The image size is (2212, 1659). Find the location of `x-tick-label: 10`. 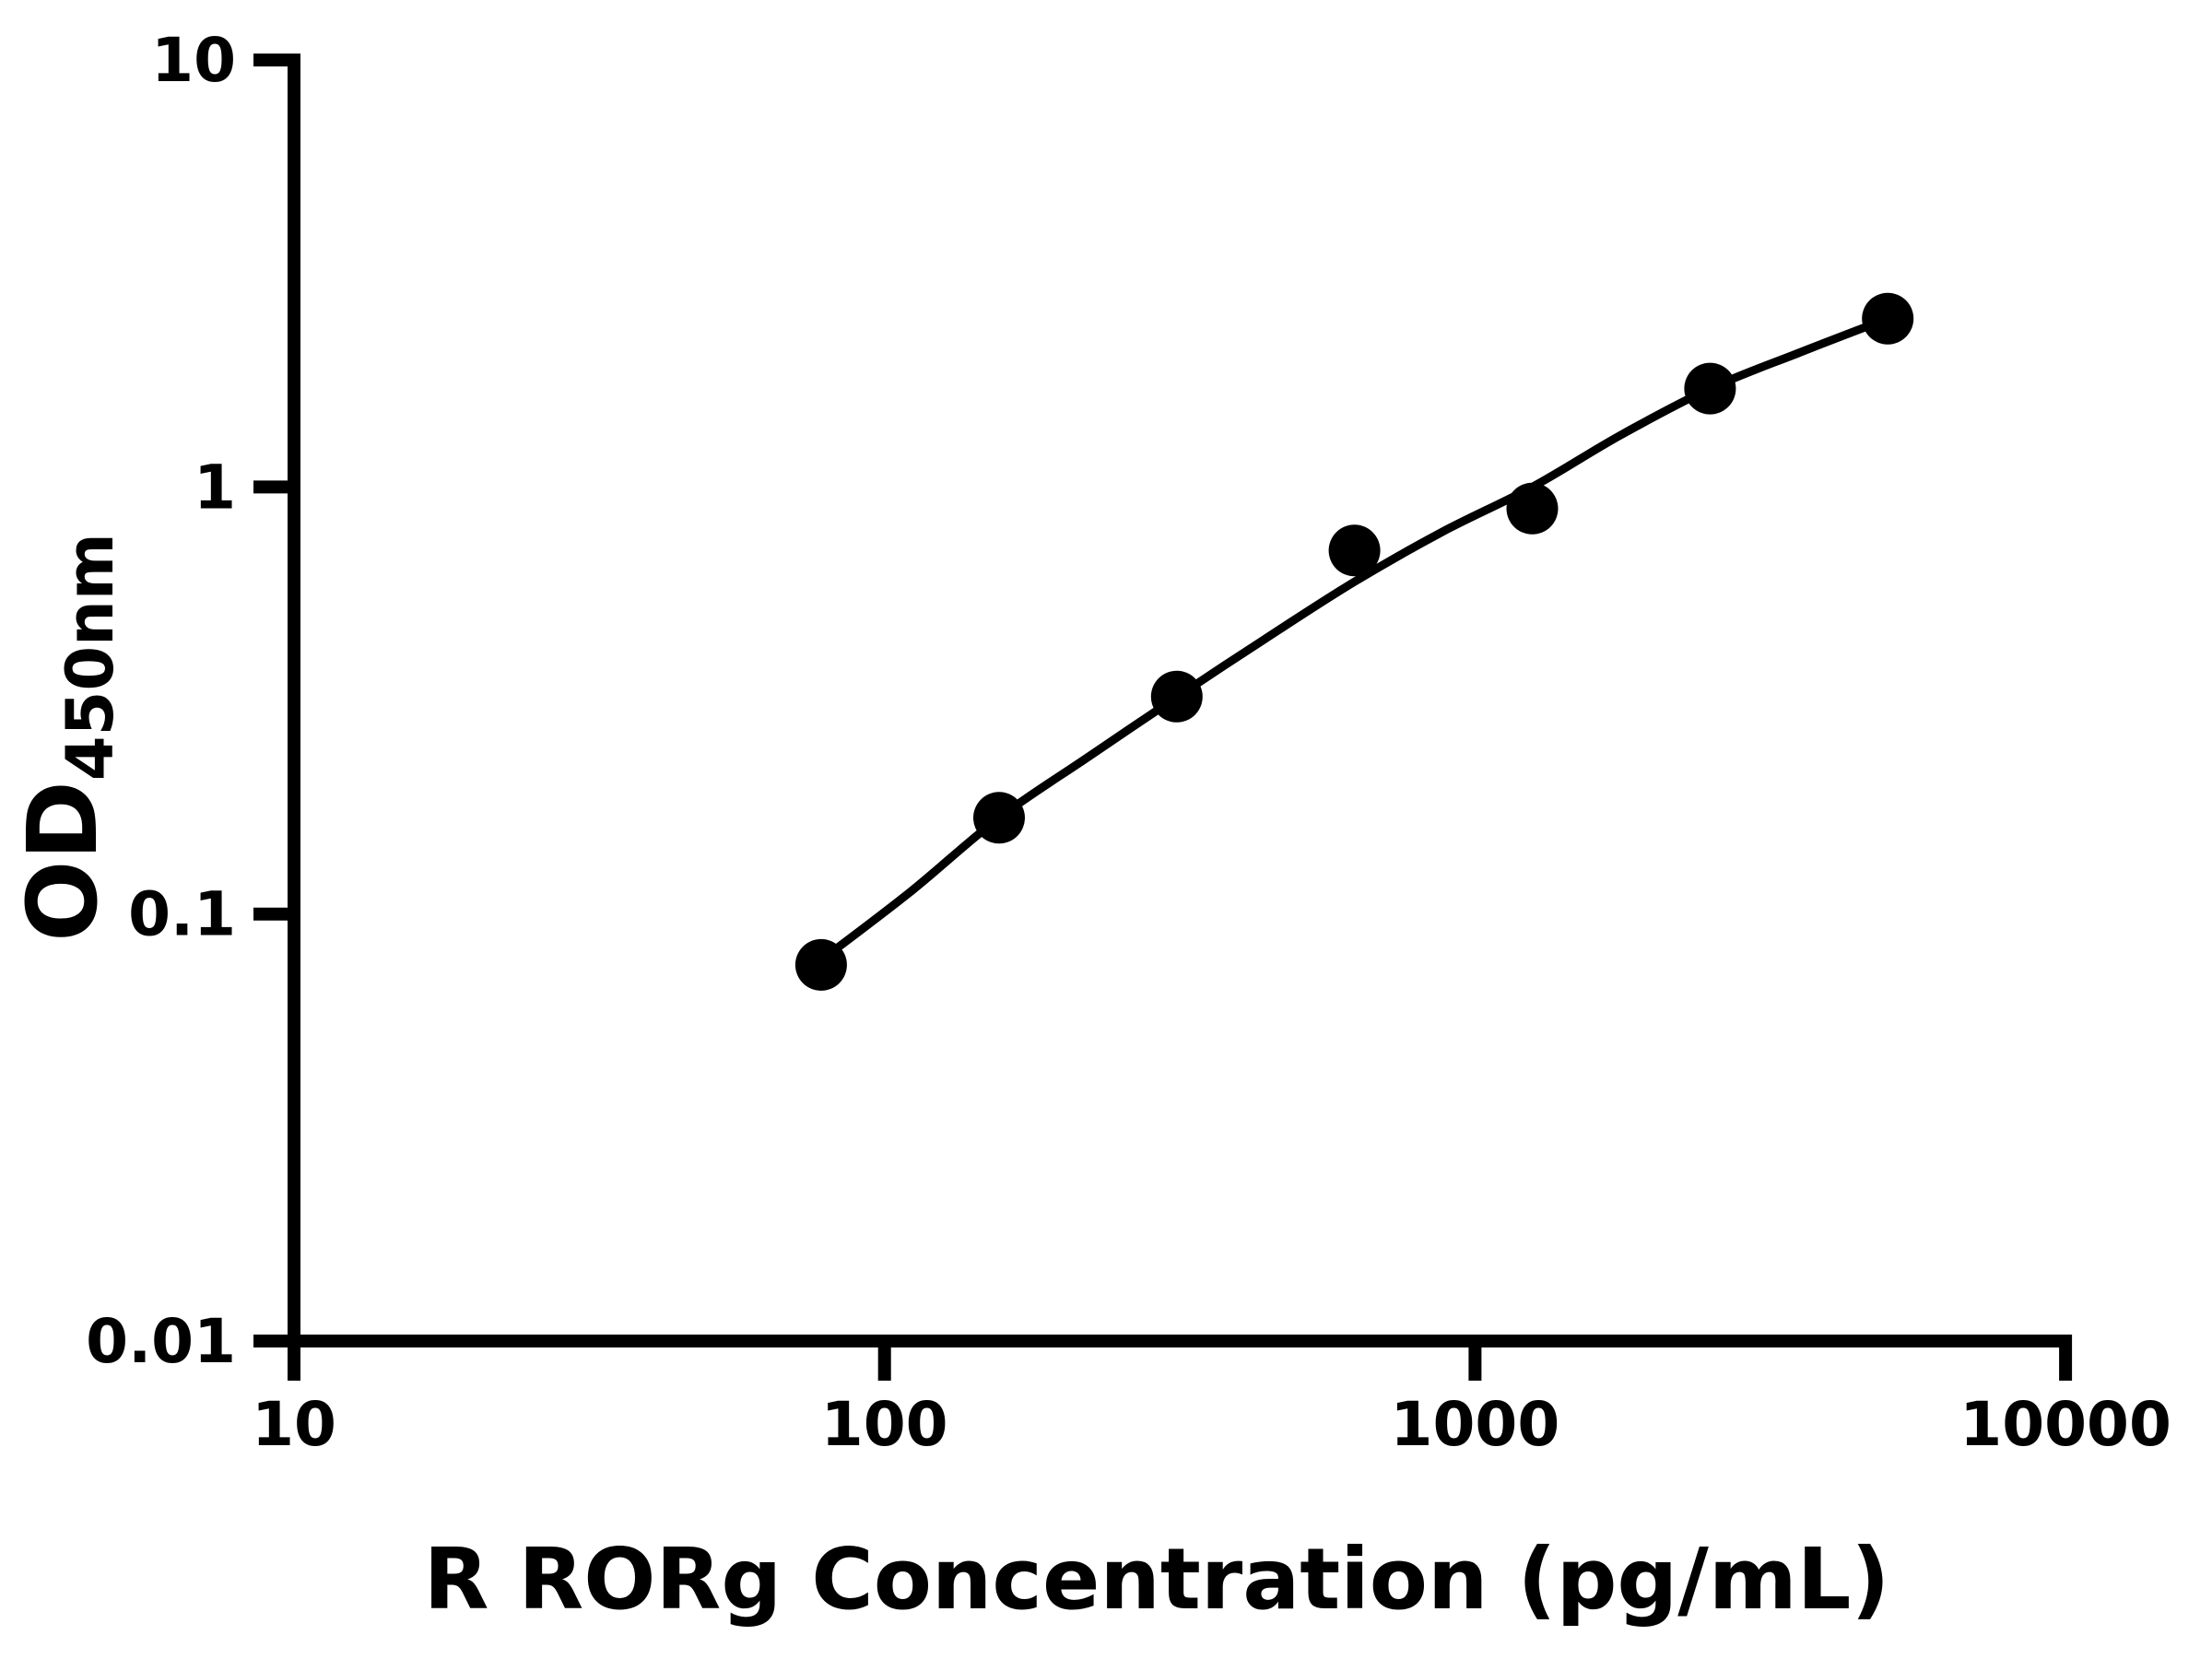

x-tick-label: 10 is located at coordinates (294, 1424).